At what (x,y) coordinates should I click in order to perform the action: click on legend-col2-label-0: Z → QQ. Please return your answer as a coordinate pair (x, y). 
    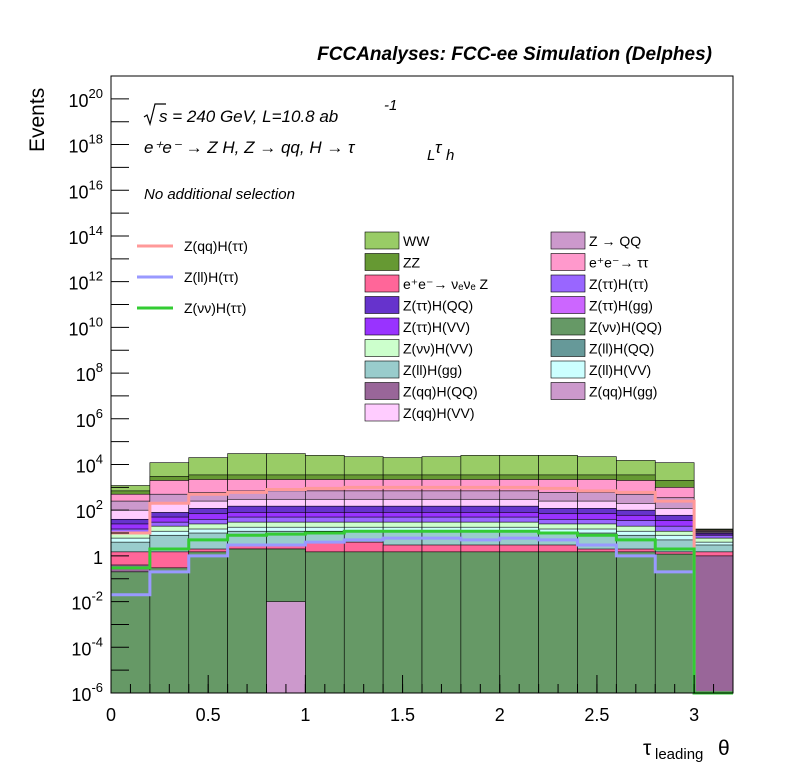
    Looking at the image, I should click on (615, 241).